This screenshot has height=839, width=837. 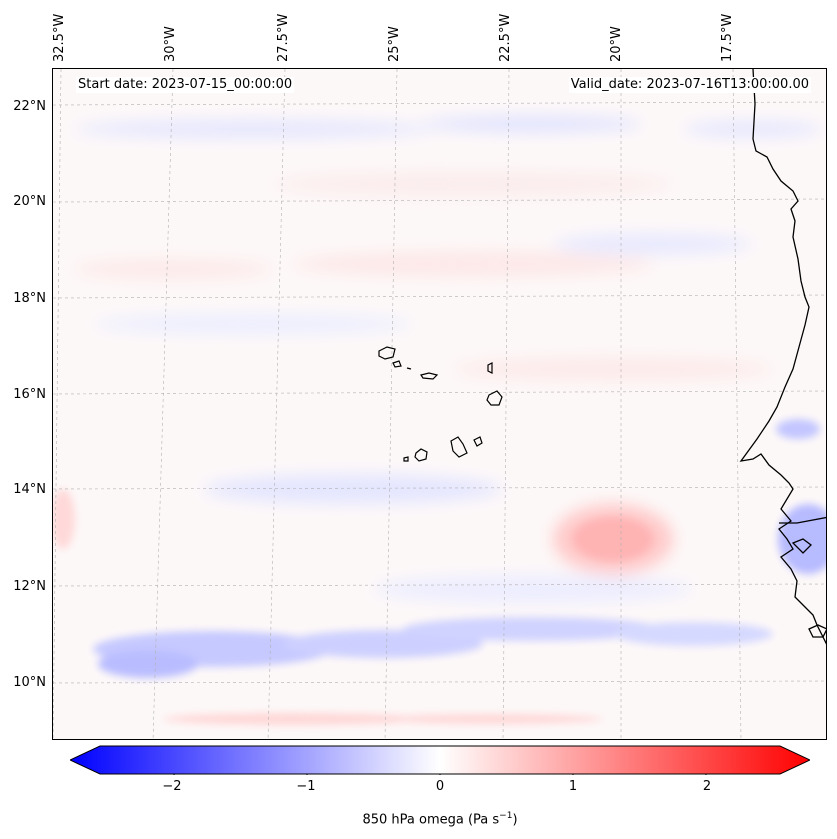 What do you see at coordinates (782, 357) in the screenshot?
I see `africa-coastline` at bounding box center [782, 357].